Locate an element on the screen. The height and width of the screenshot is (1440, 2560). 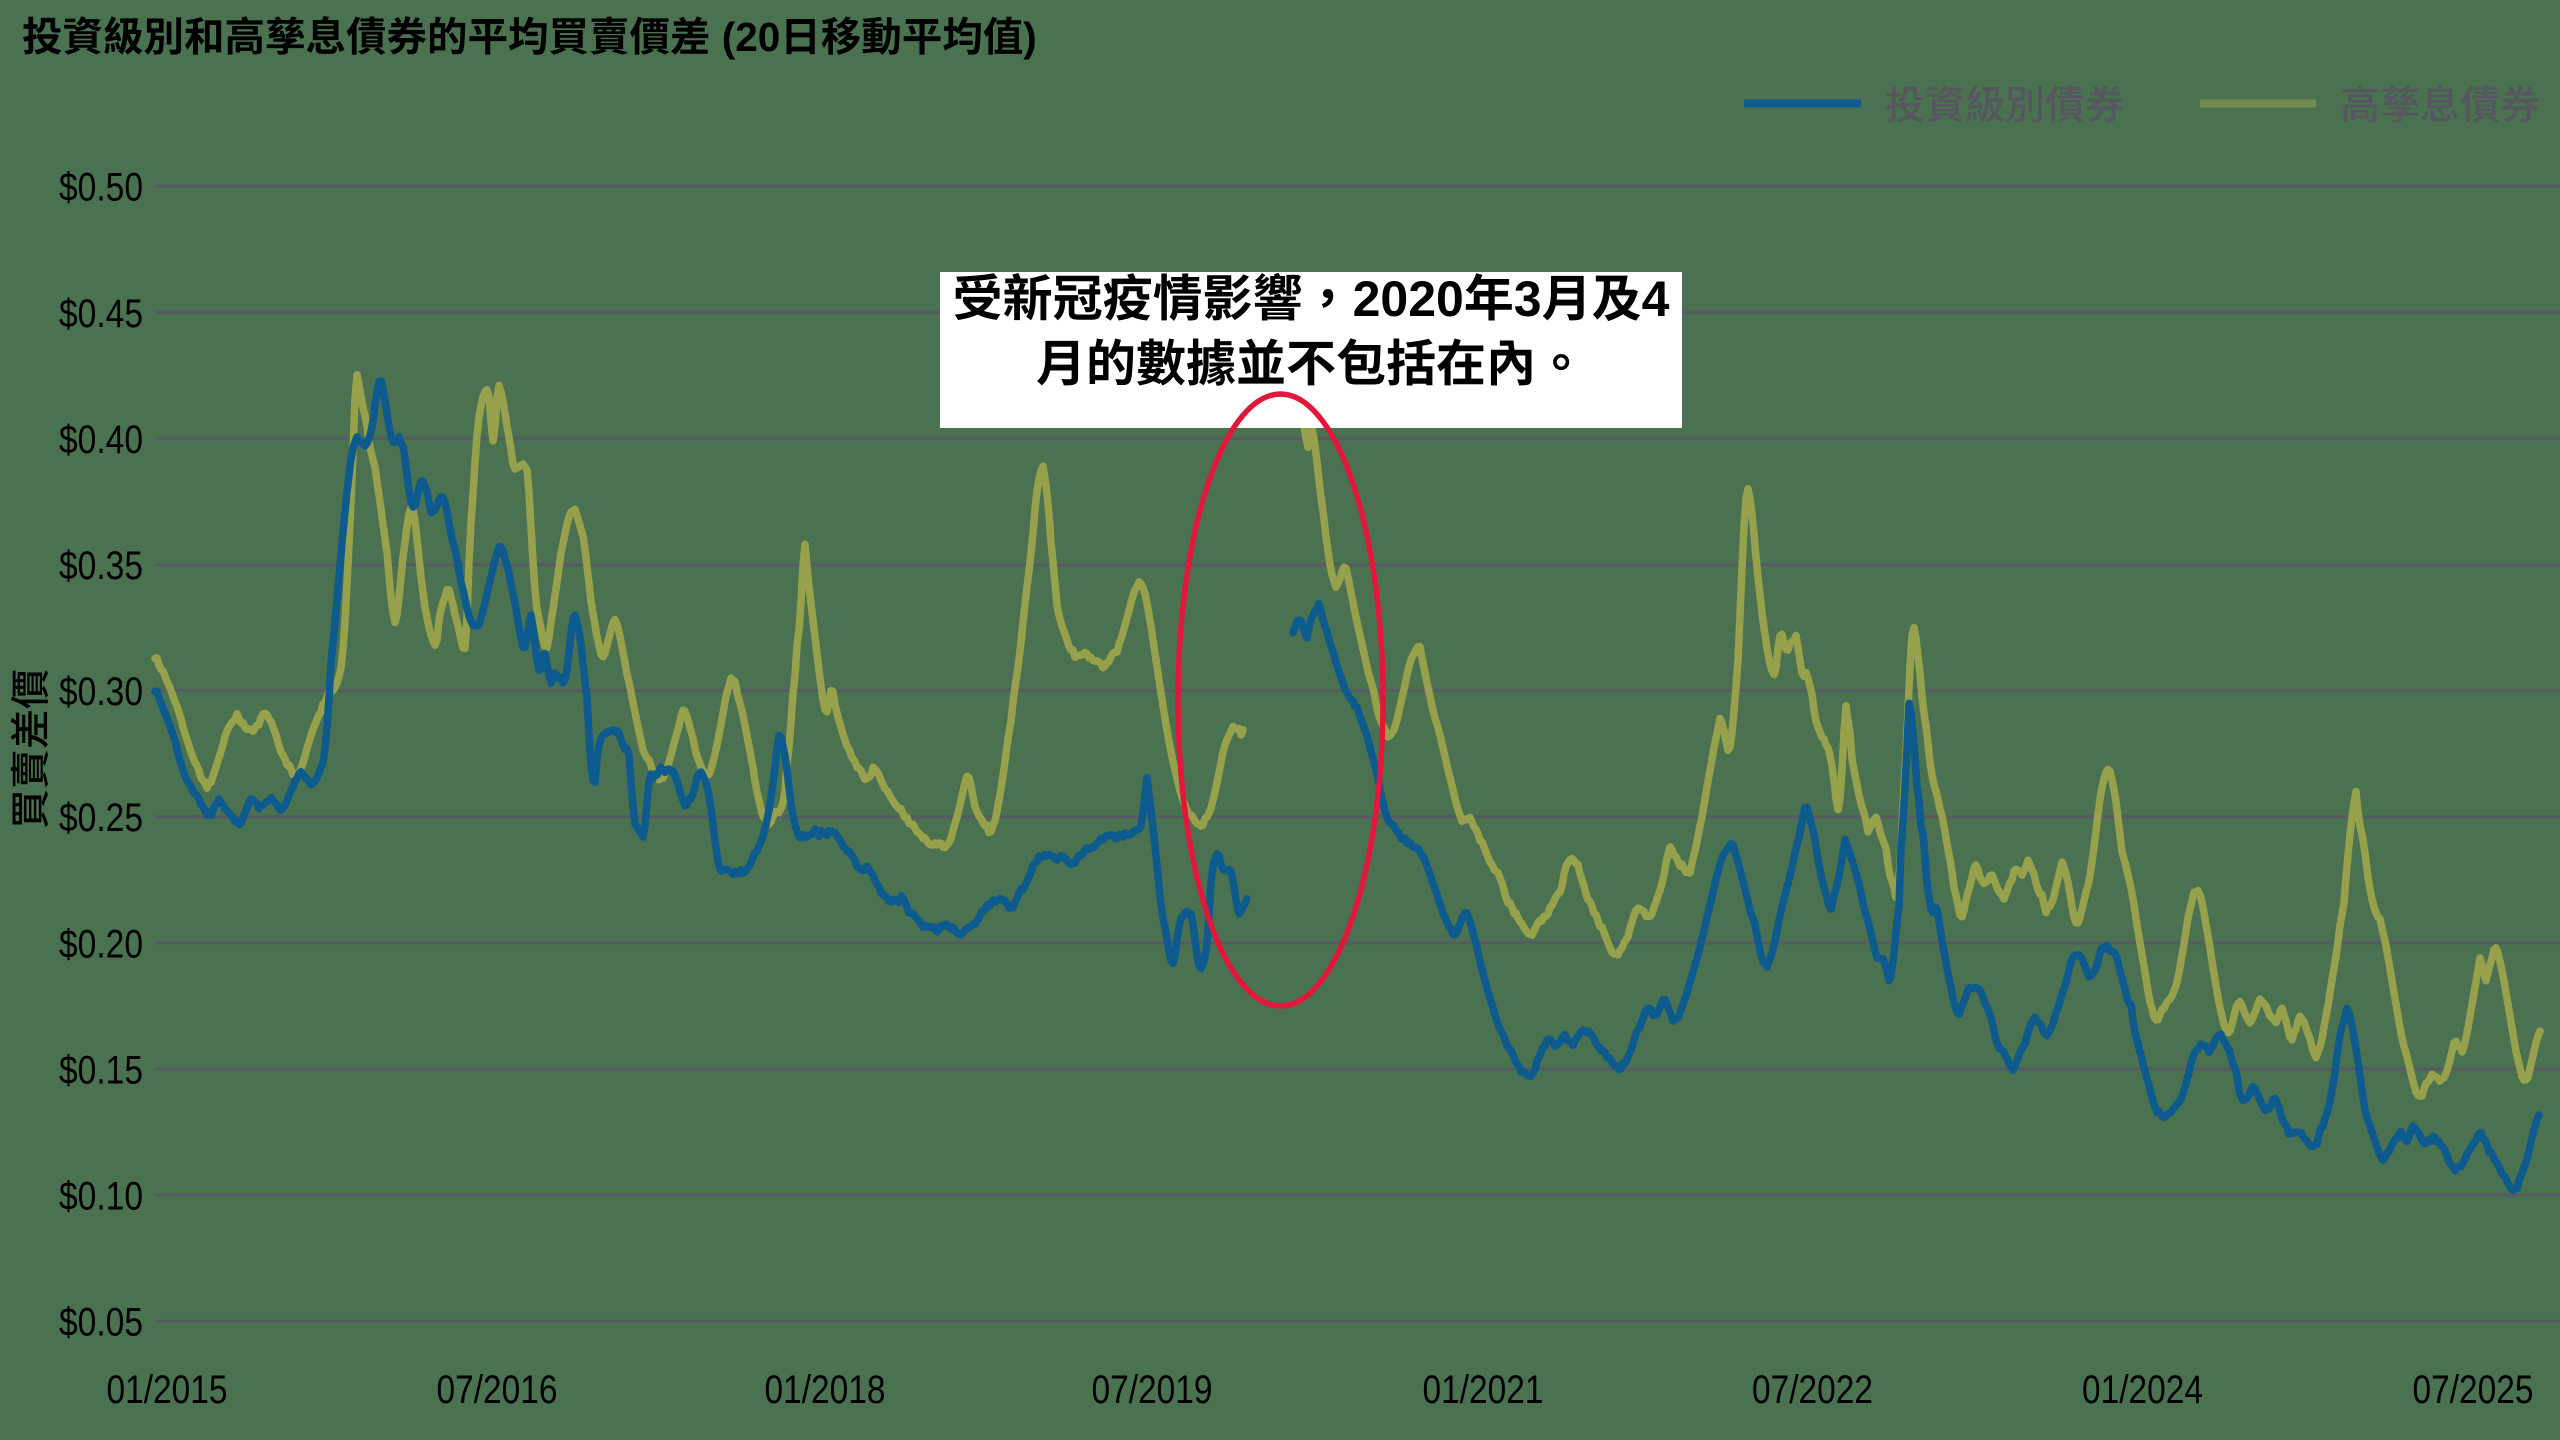
svg-text: 01/2021 is located at coordinates (1483, 1390).